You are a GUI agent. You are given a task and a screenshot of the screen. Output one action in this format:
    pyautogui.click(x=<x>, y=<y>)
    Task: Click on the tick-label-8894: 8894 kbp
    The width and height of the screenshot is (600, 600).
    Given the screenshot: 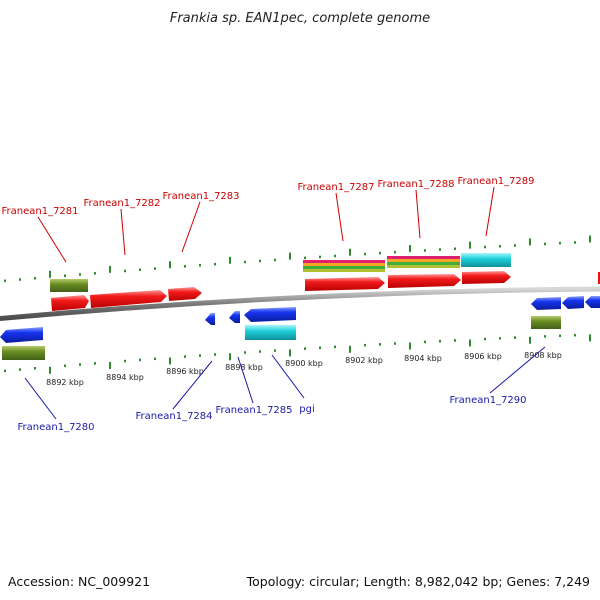 What is the action you would take?
    pyautogui.click(x=125, y=377)
    